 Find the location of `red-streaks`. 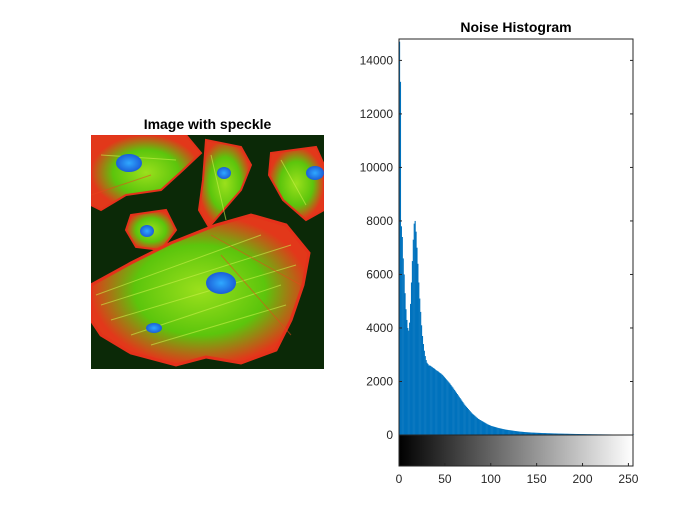

red-streaks is located at coordinates (196, 255).